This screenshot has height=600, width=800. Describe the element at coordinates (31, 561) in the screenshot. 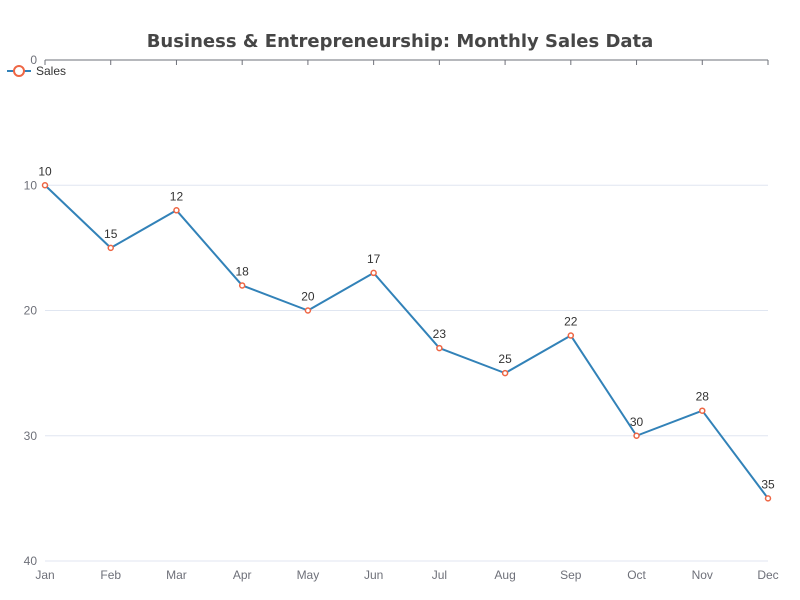

I see `y-tick-label: 40` at that location.